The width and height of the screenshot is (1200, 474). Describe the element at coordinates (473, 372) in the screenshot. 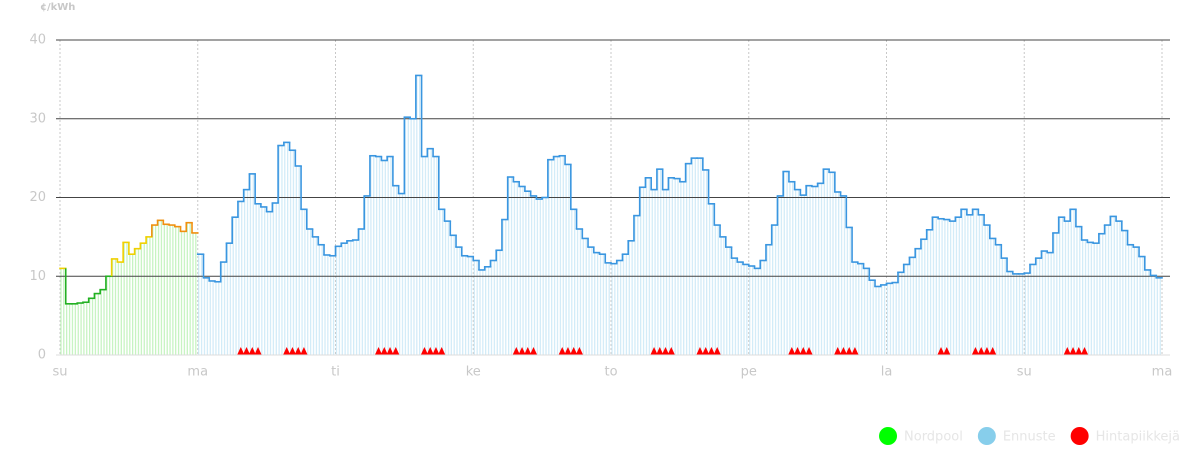

I see `x-tick-label: ke` at that location.